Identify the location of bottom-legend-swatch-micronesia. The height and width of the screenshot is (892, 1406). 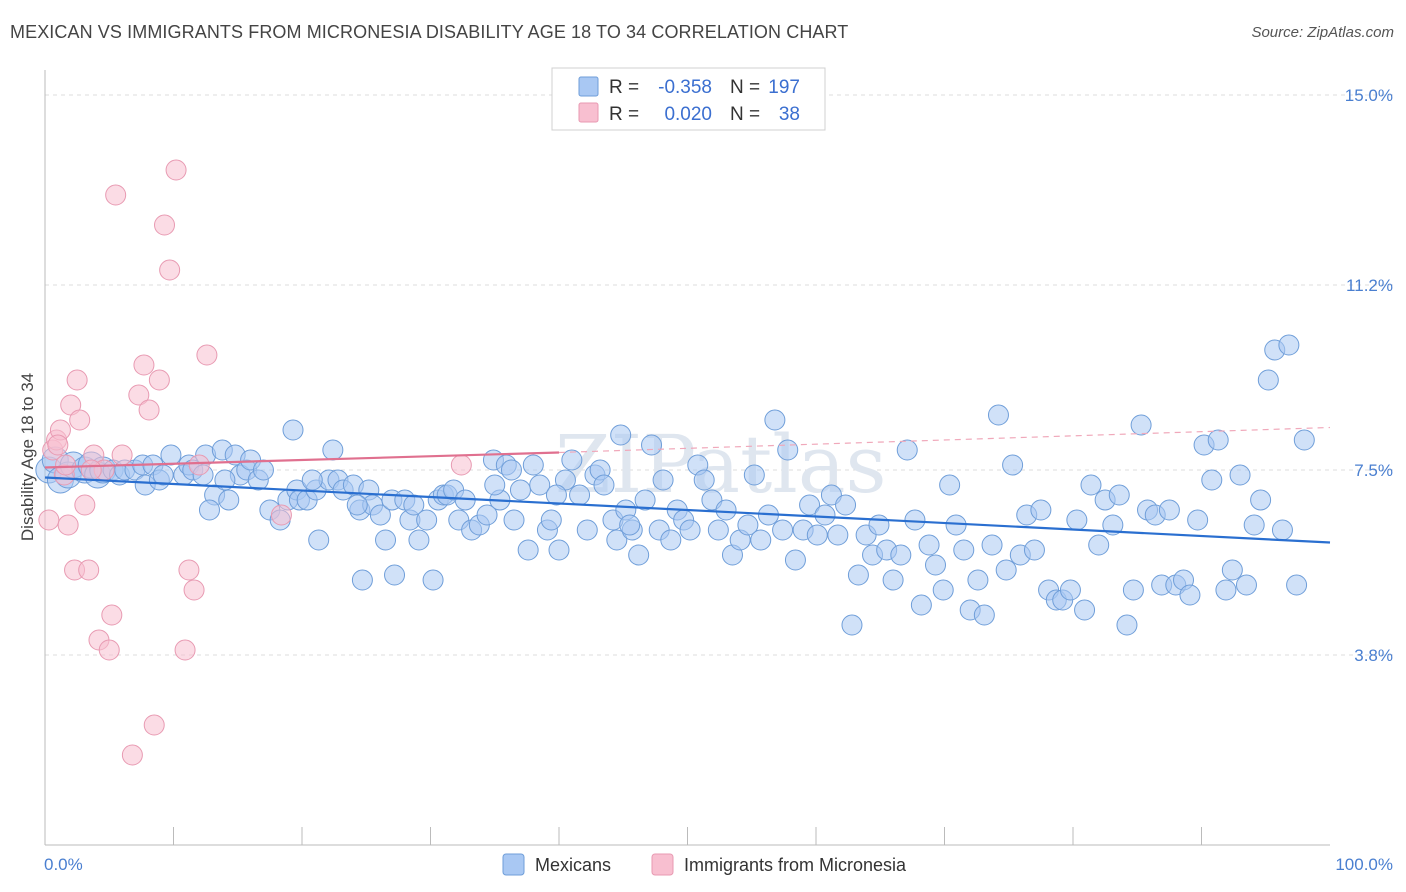
(662, 864).